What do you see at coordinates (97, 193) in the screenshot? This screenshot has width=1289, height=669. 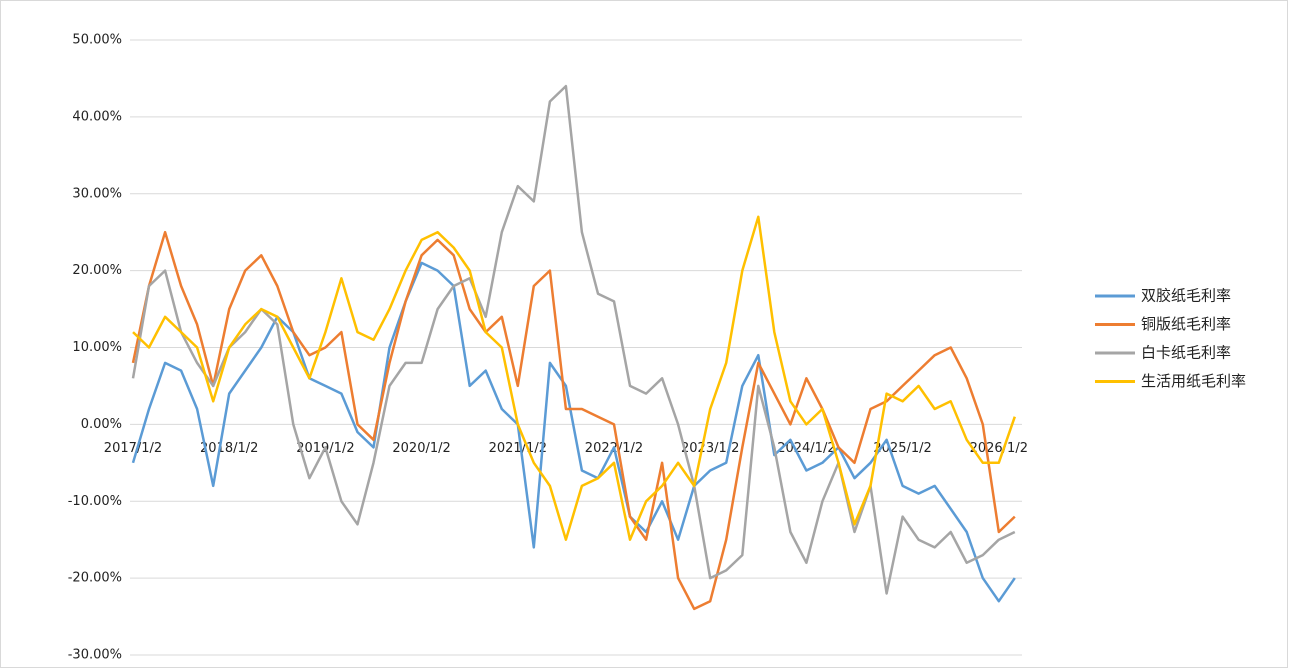 I see `y-tick-label: 30.00%` at bounding box center [97, 193].